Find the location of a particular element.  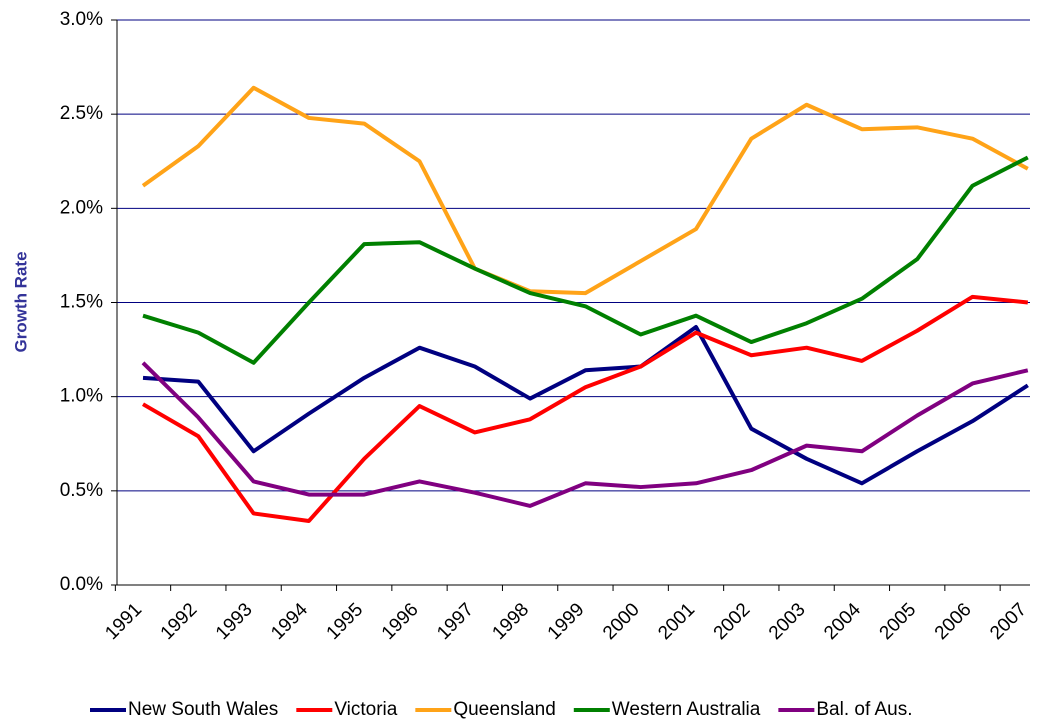

legend-label: Victoria is located at coordinates (365, 709).